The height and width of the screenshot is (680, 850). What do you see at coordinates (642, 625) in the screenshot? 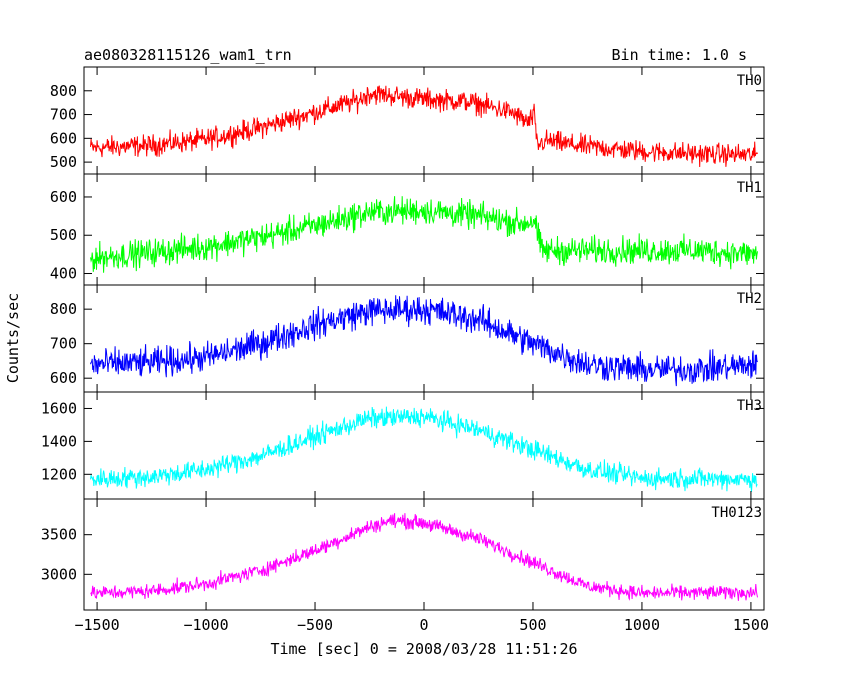
I see `x-tick-label: 1000` at bounding box center [642, 625].